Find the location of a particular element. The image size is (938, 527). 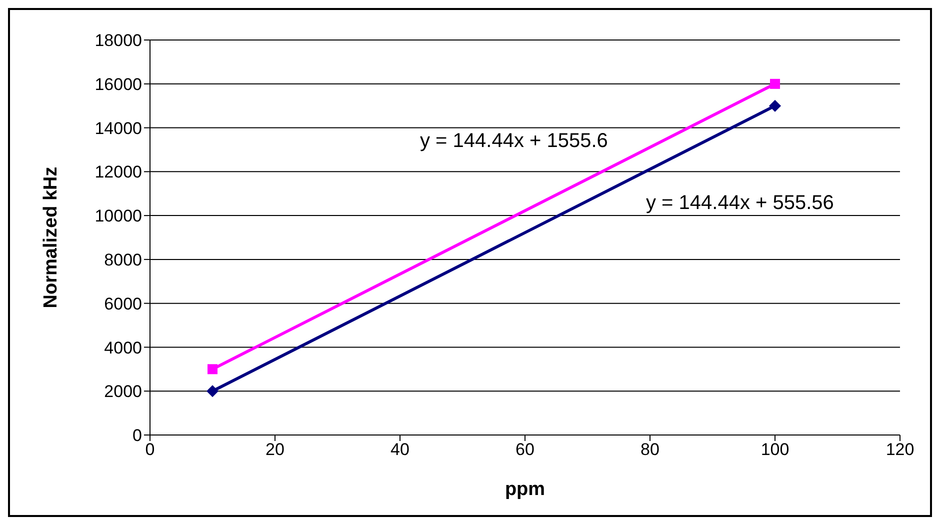

annotation: y = 144.44x + 1555.6 is located at coordinates (514, 141).